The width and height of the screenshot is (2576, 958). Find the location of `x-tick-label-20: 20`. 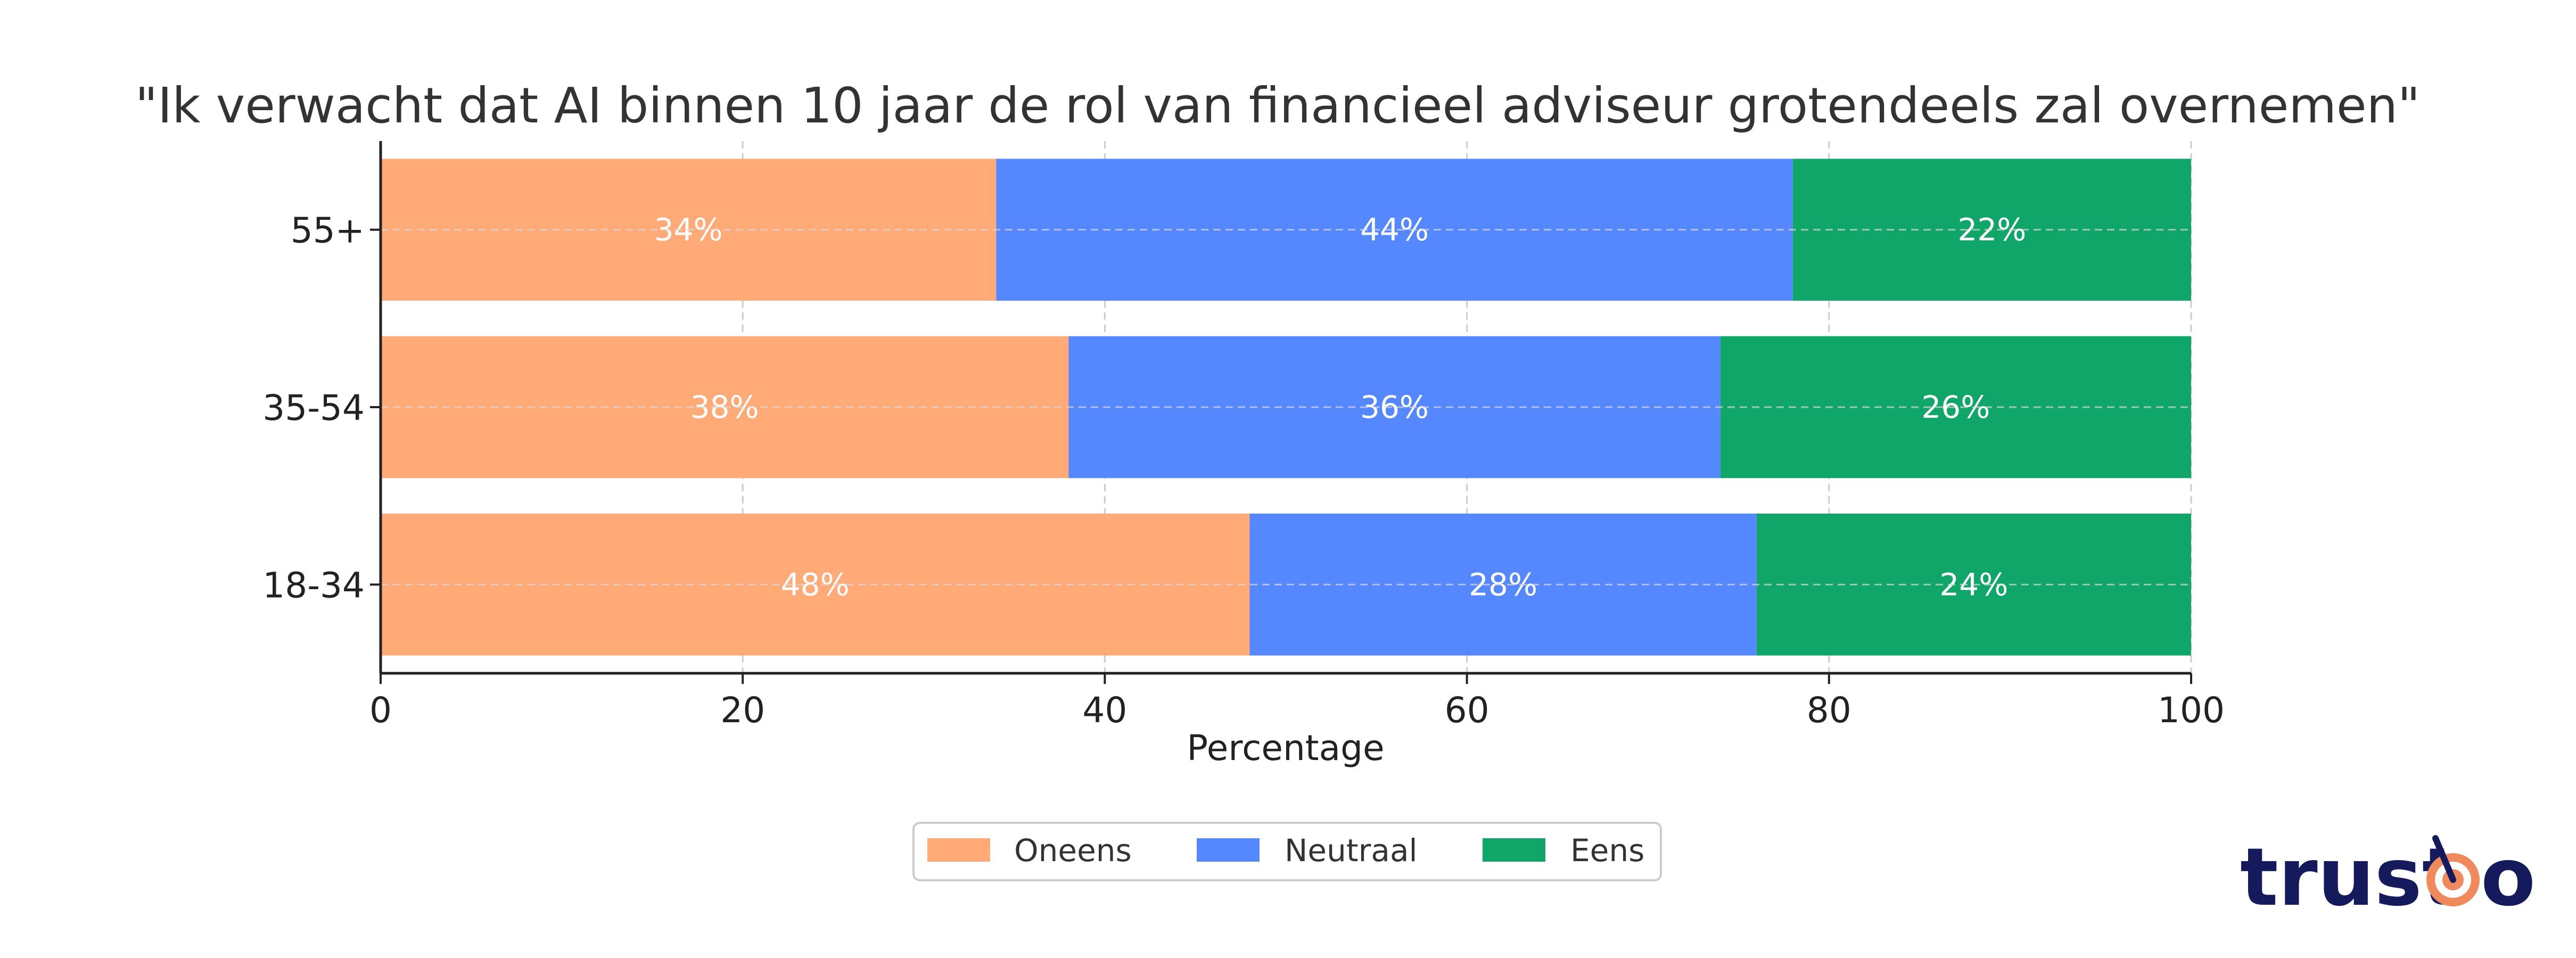

x-tick-label-20: 20 is located at coordinates (742, 711).